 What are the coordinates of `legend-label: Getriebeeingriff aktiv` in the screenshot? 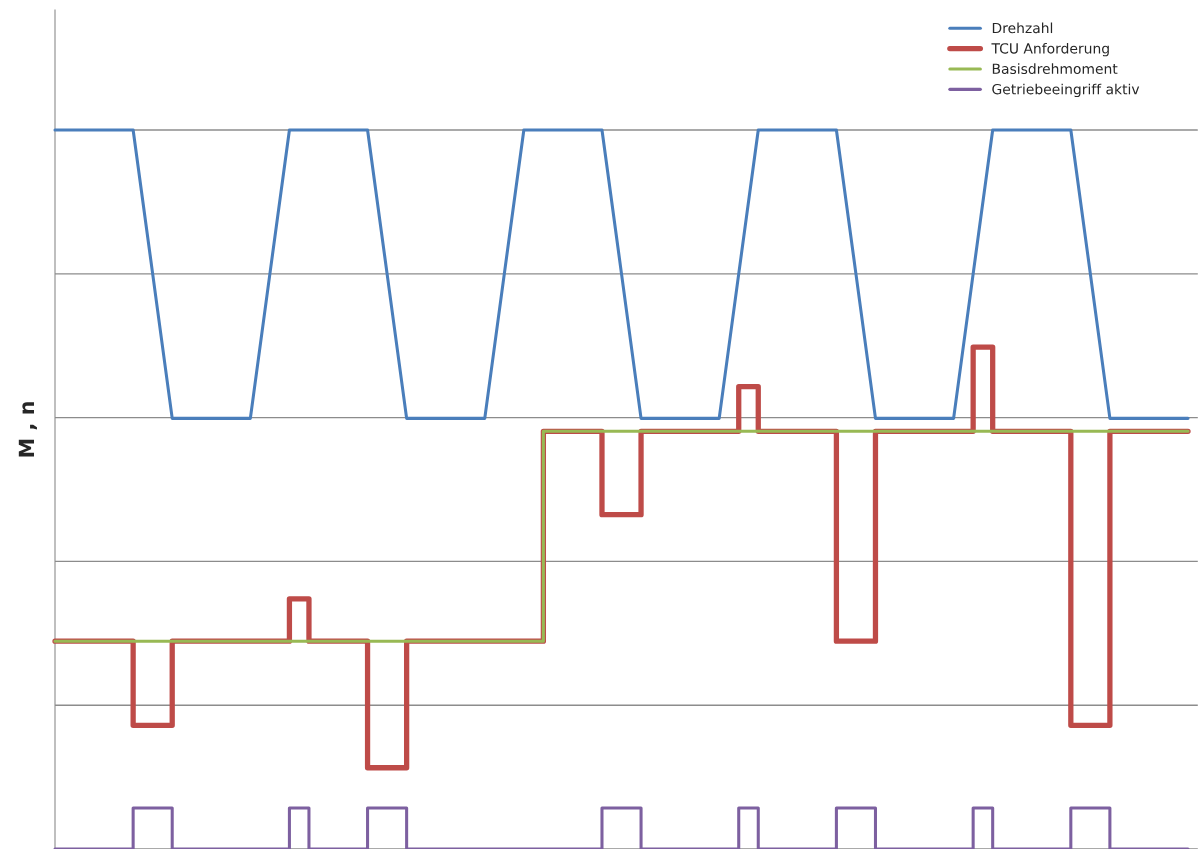 It's located at (1066, 90).